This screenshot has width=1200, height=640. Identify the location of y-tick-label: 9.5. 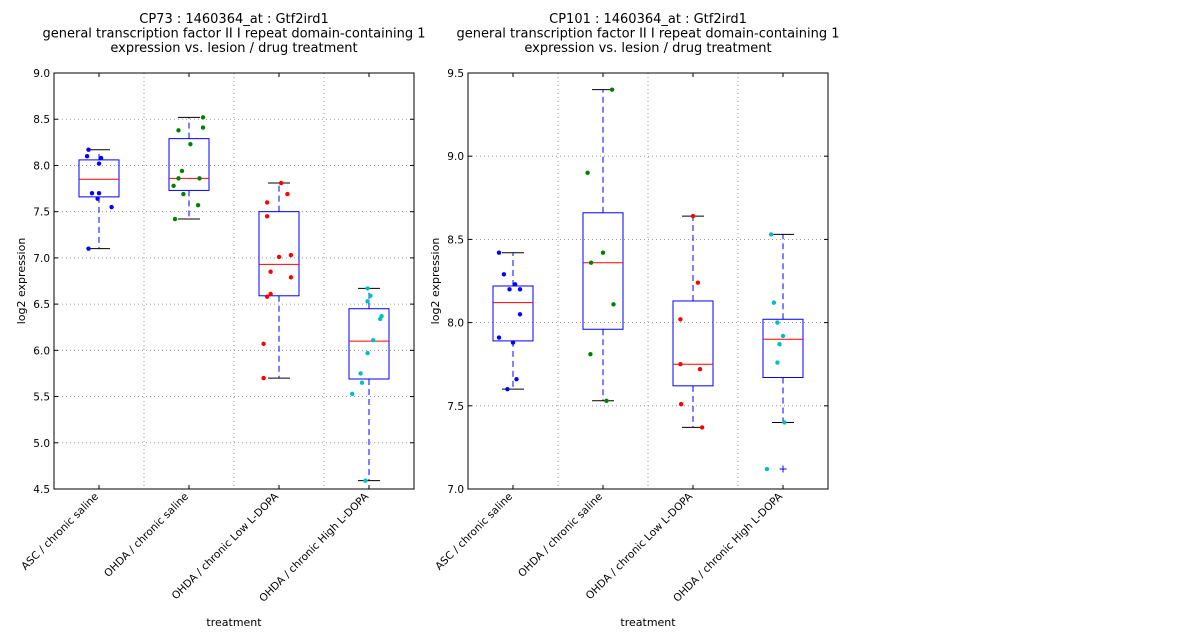
(455, 74).